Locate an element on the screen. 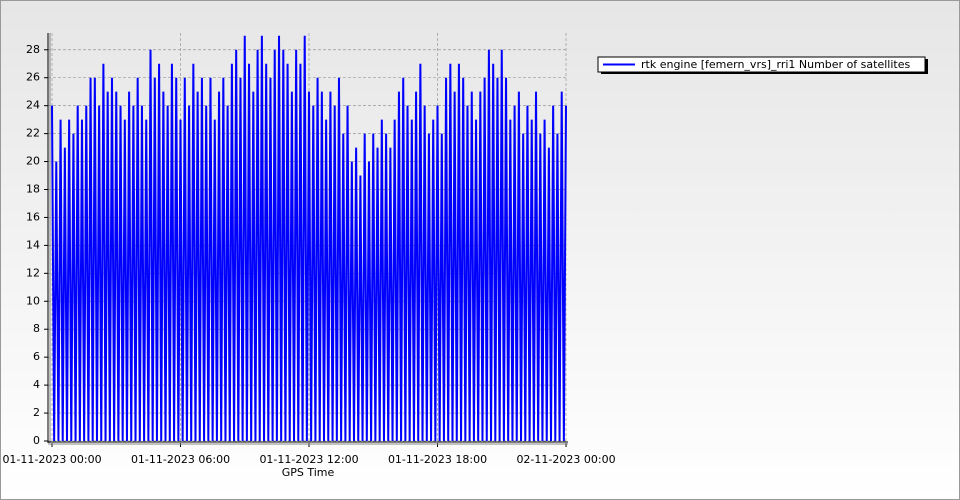  y-tick-label: 26 is located at coordinates (33, 77).